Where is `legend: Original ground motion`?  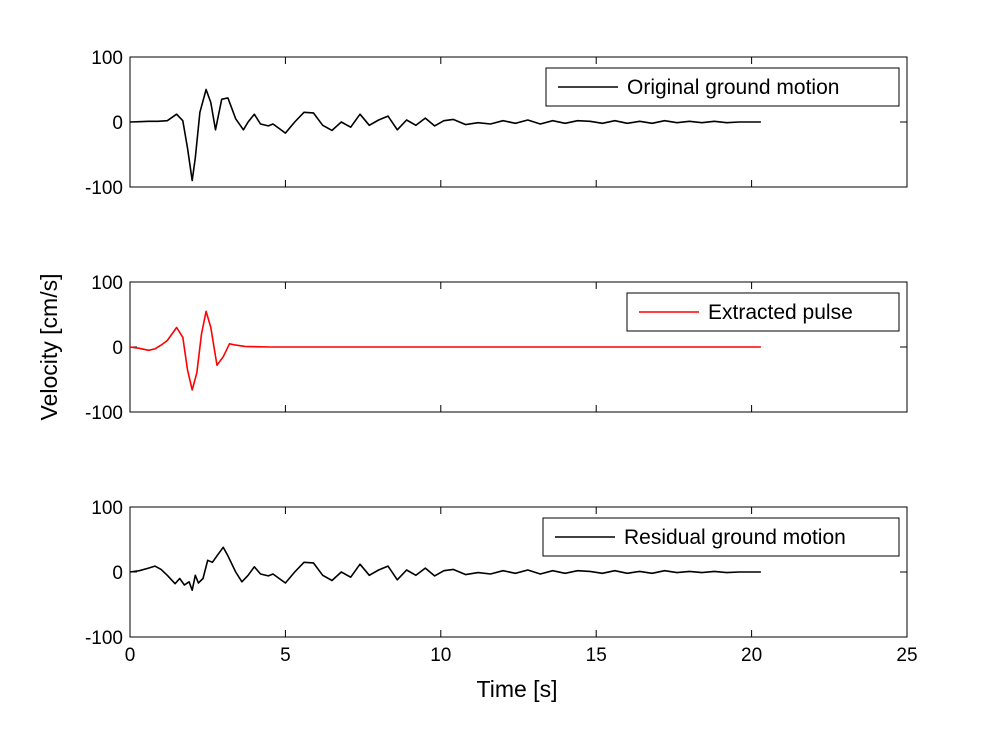 legend: Original ground motion is located at coordinates (722, 87).